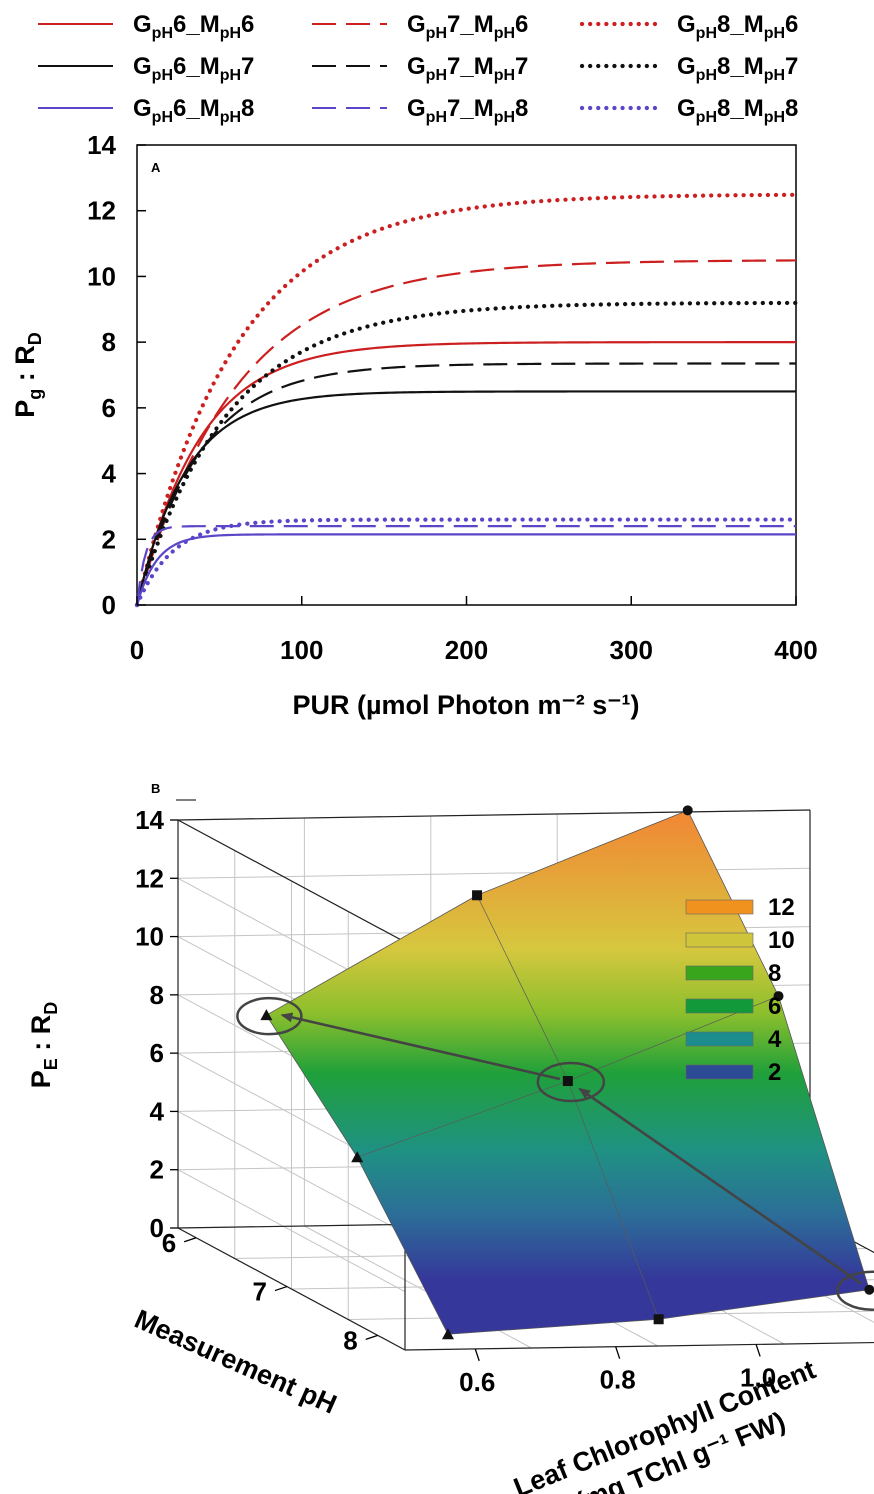 This screenshot has height=1494, width=874. What do you see at coordinates (775, 1039) in the screenshot?
I see `legend-b-label: 4` at bounding box center [775, 1039].